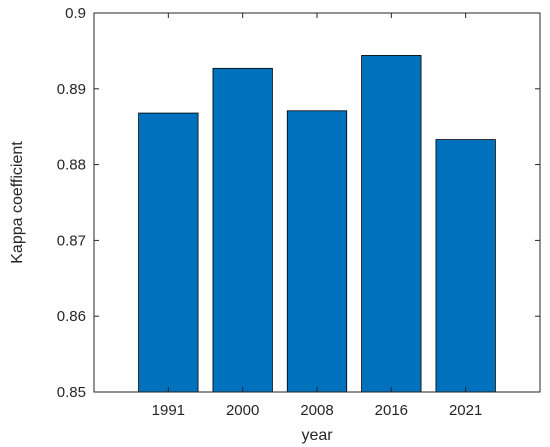 This screenshot has width=550, height=447. What do you see at coordinates (71, 89) in the screenshot?
I see `y-tick-label: 0.89` at bounding box center [71, 89].